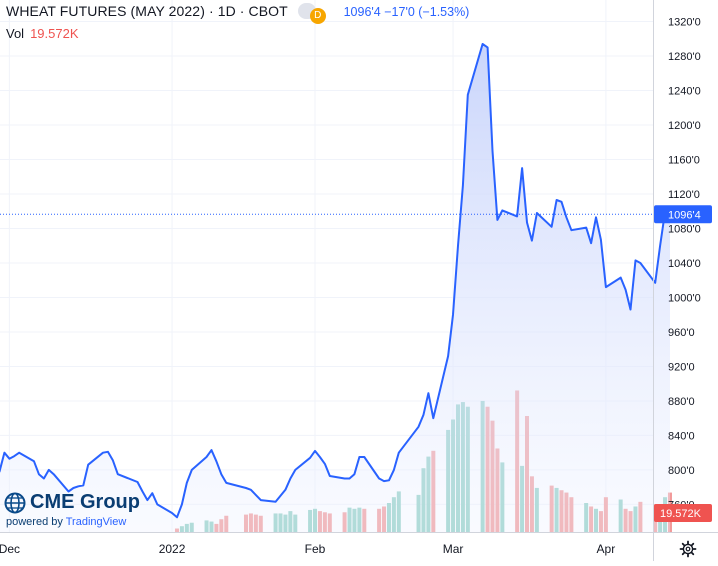 The height and width of the screenshot is (566, 718). What do you see at coordinates (34, 522) in the screenshot?
I see `powered-by-label: powered by` at bounding box center [34, 522].